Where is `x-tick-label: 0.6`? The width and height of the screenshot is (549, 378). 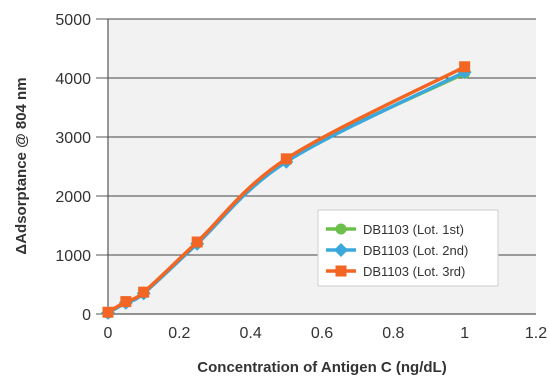
x-tick-label: 0.6 is located at coordinates (322, 333).